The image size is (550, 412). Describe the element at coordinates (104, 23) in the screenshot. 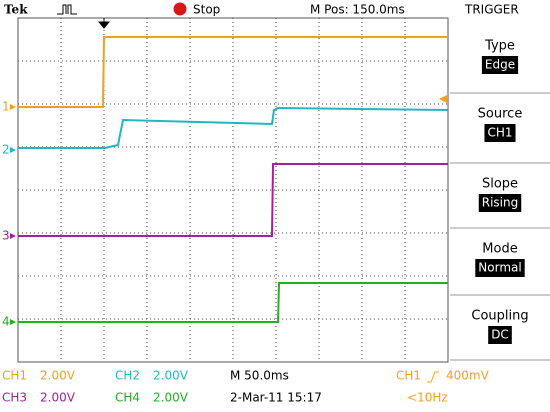

I see `trigger-position` at that location.